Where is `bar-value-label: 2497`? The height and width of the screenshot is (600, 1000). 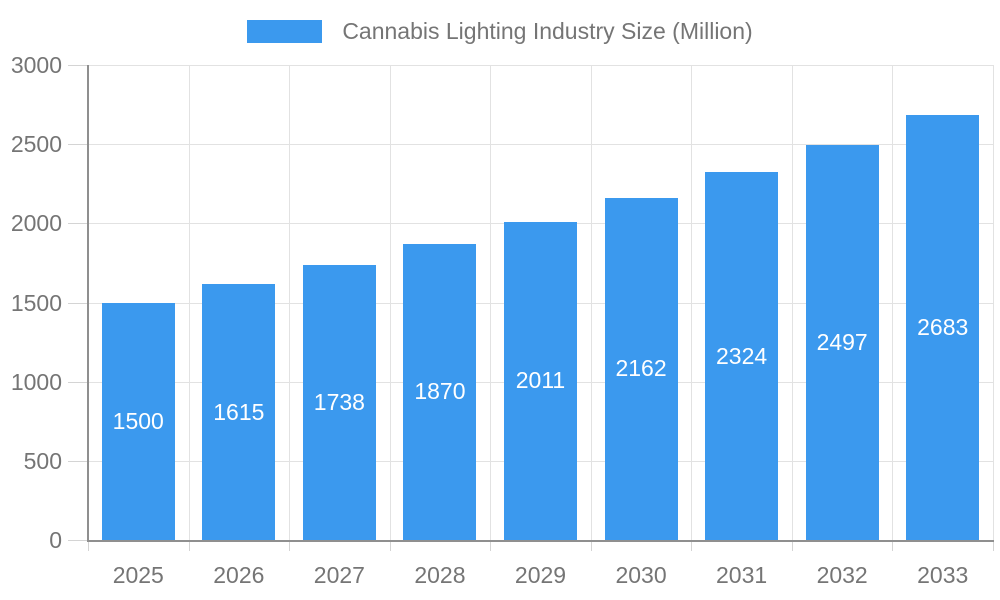
bar-value-label: 2497 is located at coordinates (842, 341).